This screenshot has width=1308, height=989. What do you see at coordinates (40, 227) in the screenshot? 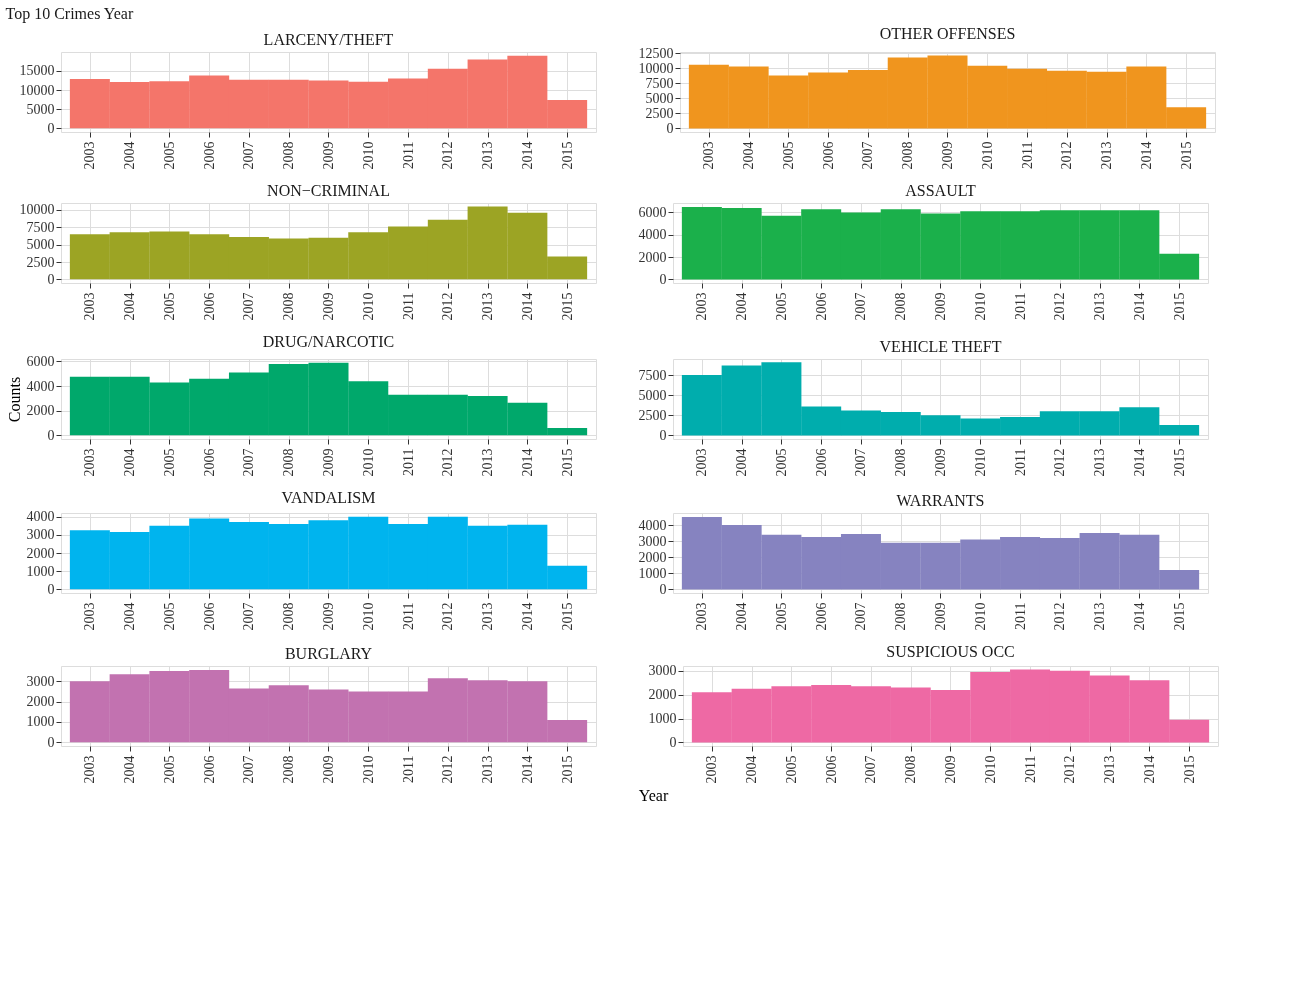
I see `y-tick-label: 7500` at bounding box center [40, 227].